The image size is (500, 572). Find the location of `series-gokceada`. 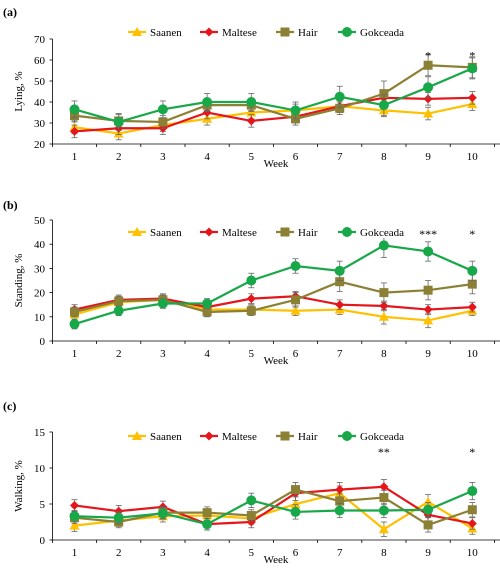

series-gokceada is located at coordinates (273, 94).